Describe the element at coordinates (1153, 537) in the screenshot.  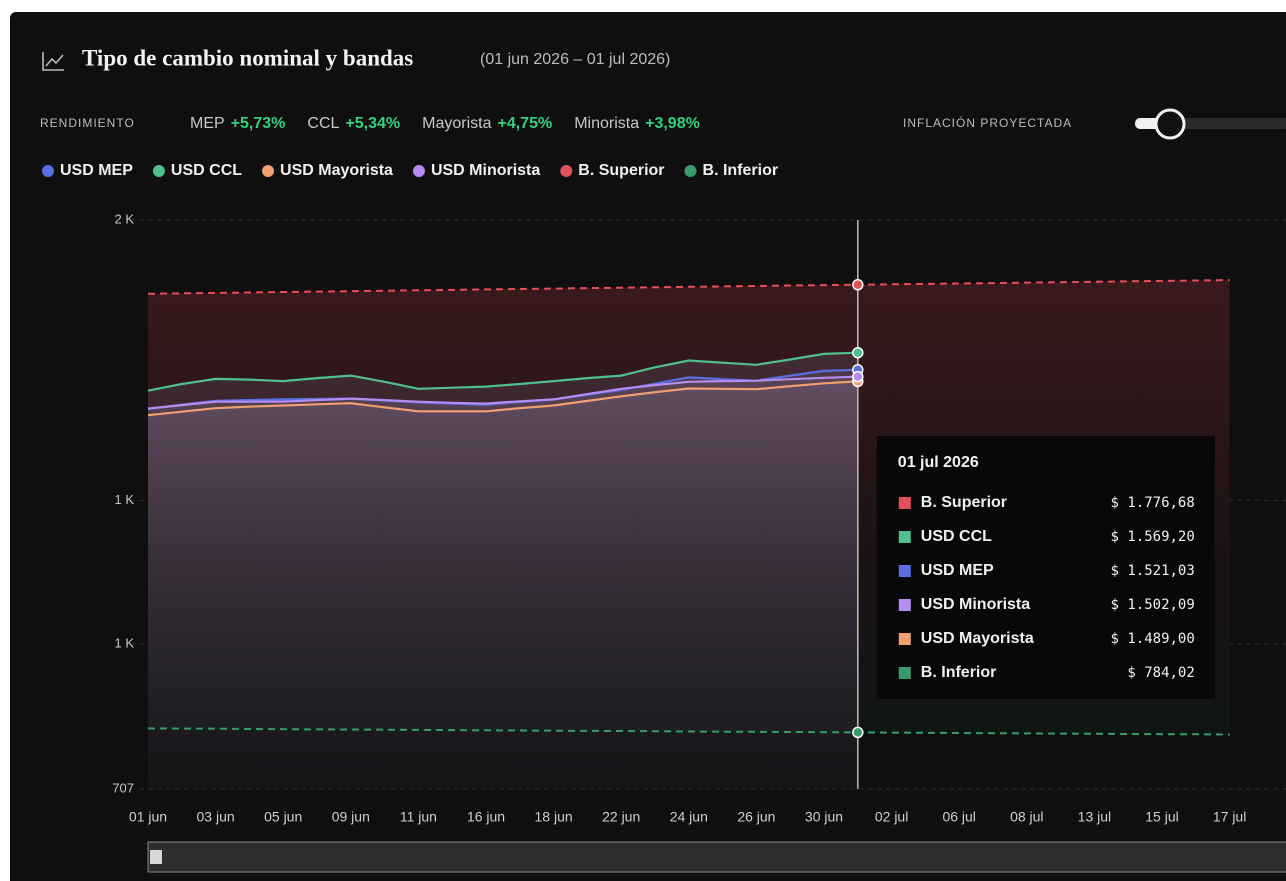
I see `tooltip-value: $ 1.569,20` at that location.